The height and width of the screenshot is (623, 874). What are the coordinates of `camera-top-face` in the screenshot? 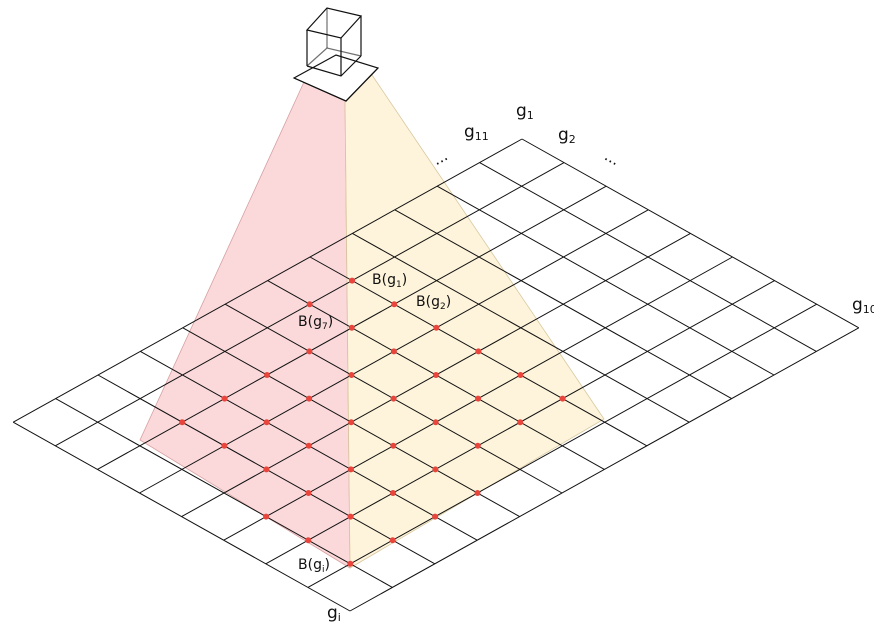 It's located at (334, 23).